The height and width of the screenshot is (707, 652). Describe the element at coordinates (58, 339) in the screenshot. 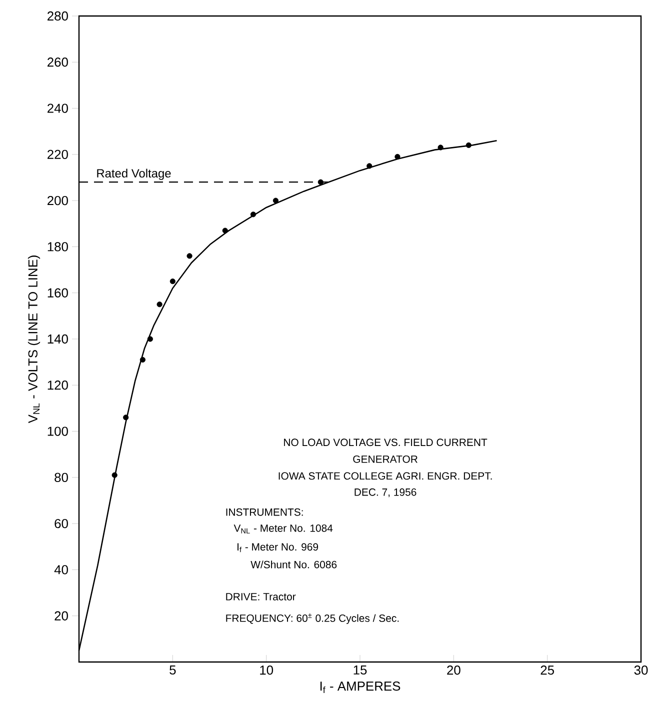

I see `y-tick-label: 140` at that location.